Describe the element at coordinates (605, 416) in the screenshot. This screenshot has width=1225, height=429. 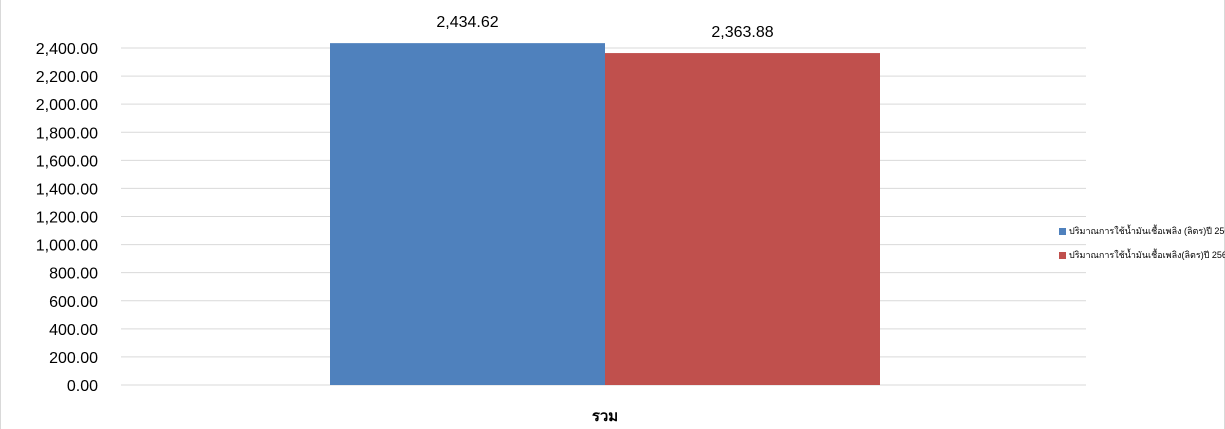
I see `category-label: รวม` at that location.